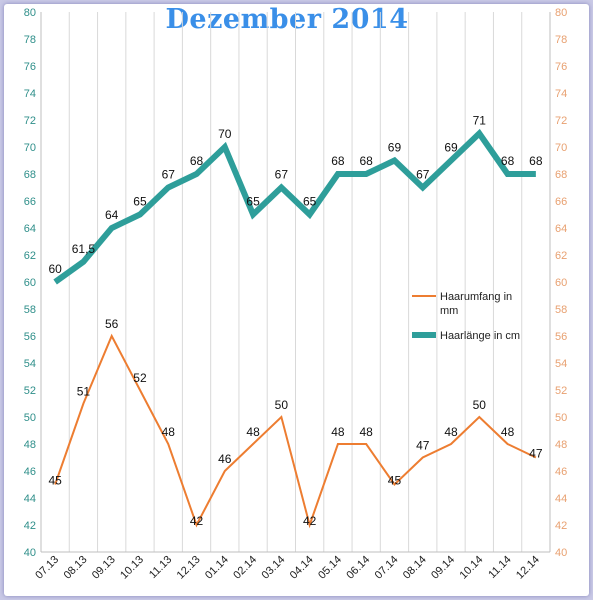 The height and width of the screenshot is (600, 593). I want to click on y-tick-label-right: 42, so click(561, 526).